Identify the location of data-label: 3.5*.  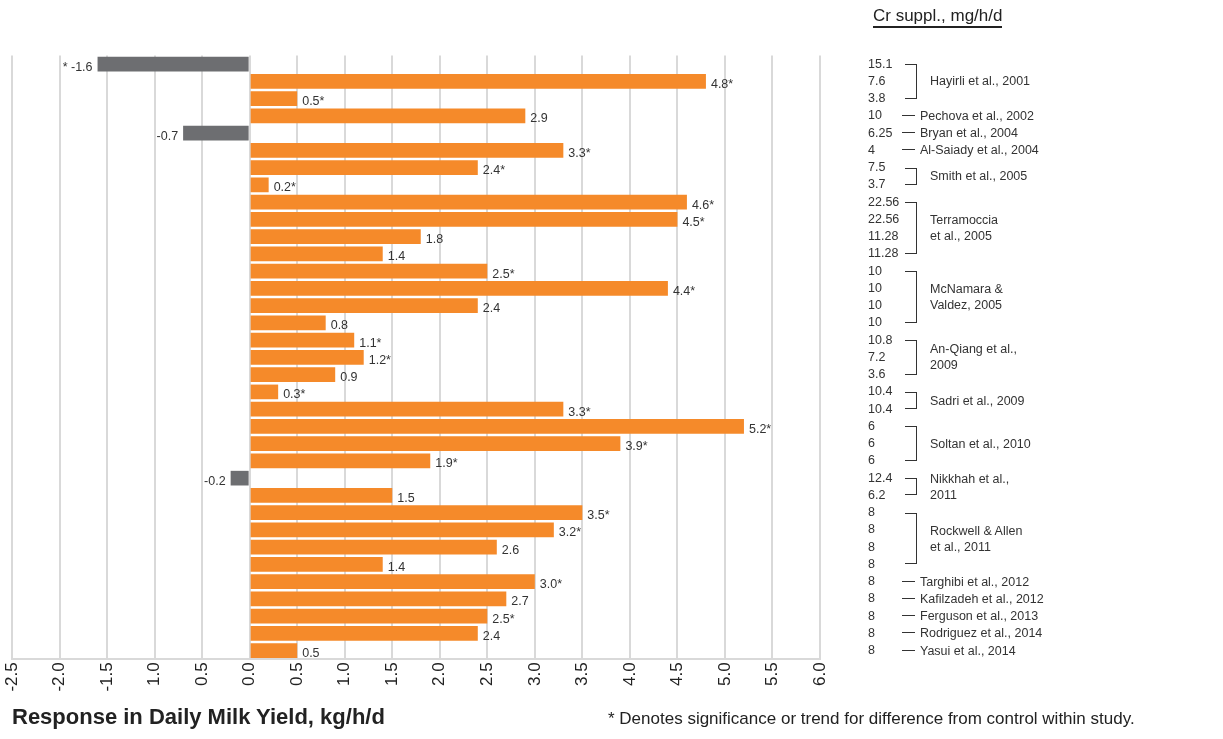
(598, 515).